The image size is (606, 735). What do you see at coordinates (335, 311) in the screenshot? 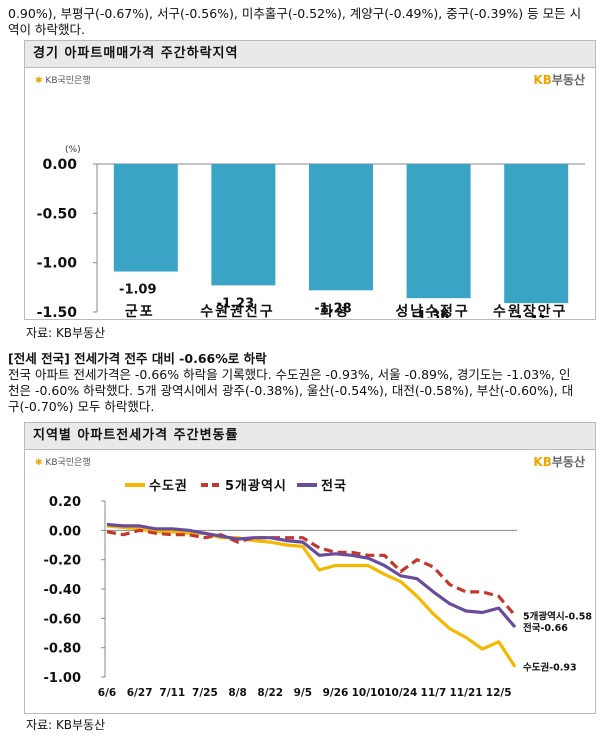
I see `category-label: 화성` at bounding box center [335, 311].